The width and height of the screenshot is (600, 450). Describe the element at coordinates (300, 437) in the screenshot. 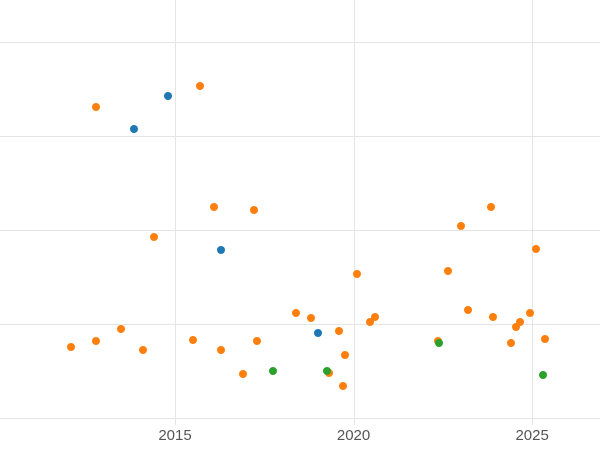

I see `x-axis: 2015 2020 2025` at that location.